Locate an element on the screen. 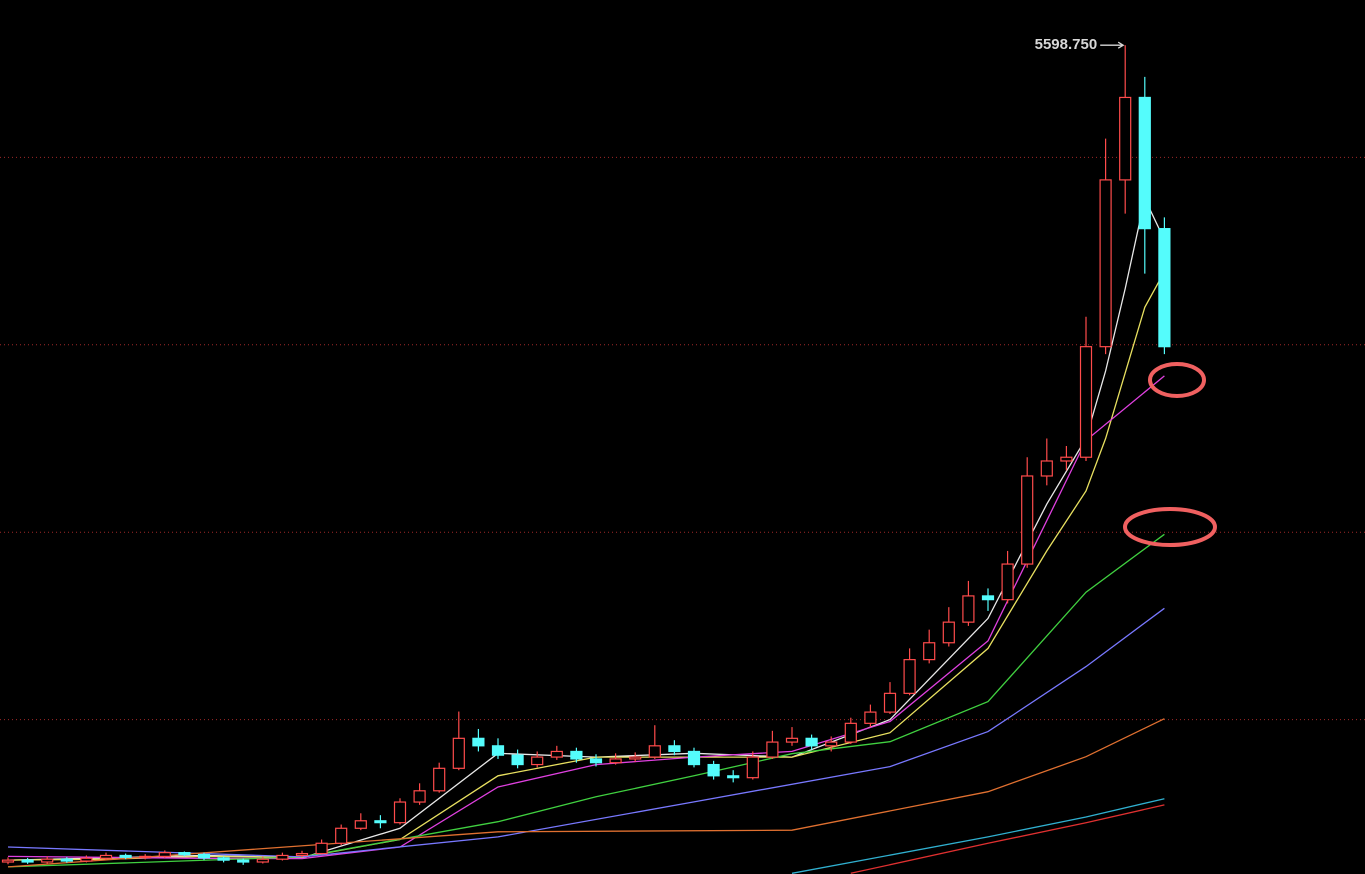 The image size is (1365, 874). annotations: 5598.750 is located at coordinates (1080, 44).